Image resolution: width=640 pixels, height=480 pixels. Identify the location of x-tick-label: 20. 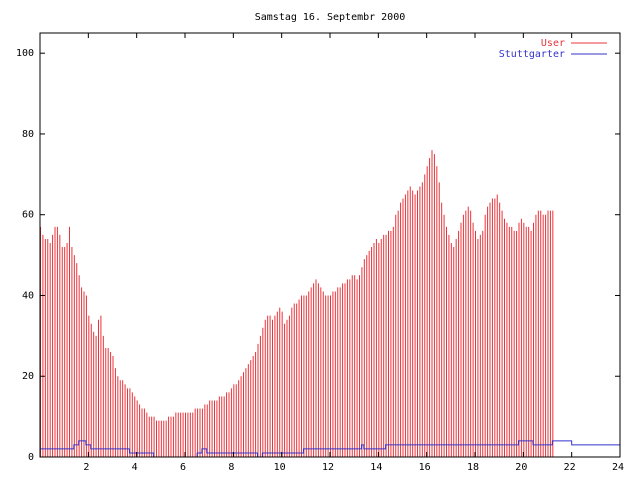
(521, 467).